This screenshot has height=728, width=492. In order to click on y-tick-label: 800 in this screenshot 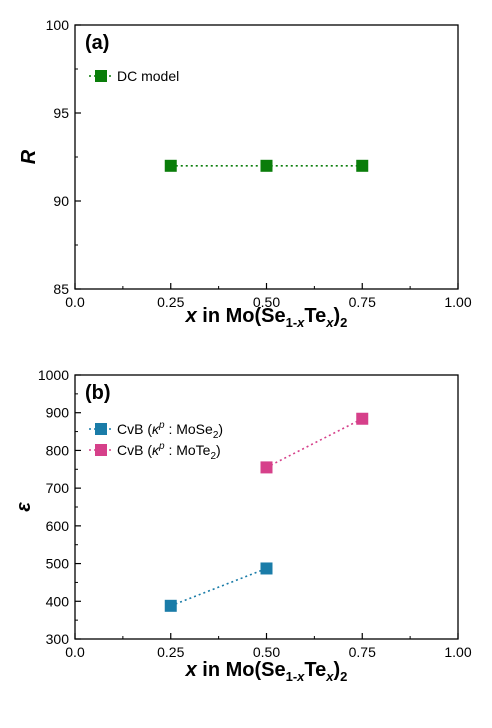, I will do `click(58, 450)`.